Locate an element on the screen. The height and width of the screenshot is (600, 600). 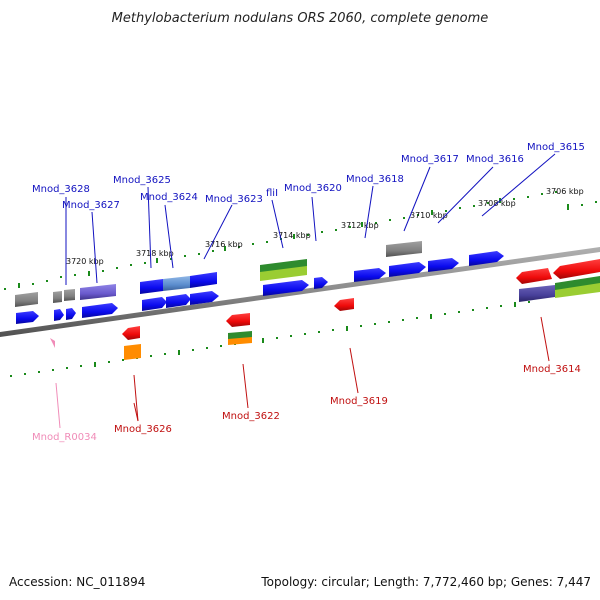
gene-label: Mnod_3618 is located at coordinates (375, 179).